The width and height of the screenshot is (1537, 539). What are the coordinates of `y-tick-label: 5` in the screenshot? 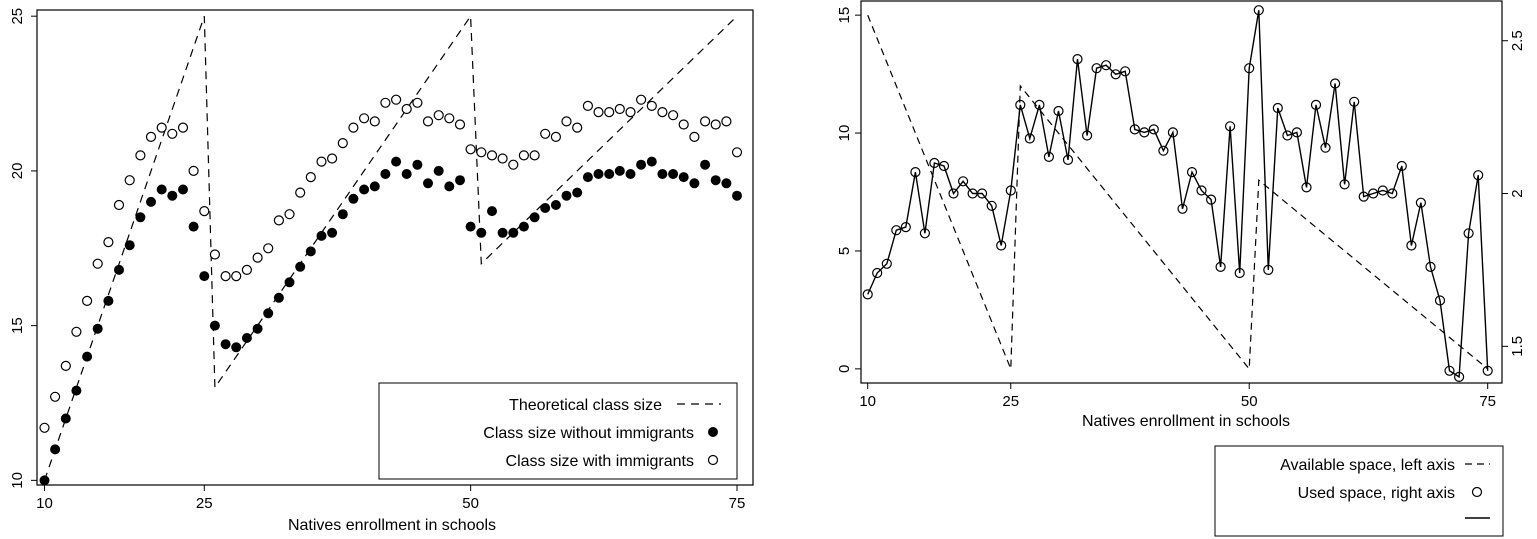 It's located at (844, 251).